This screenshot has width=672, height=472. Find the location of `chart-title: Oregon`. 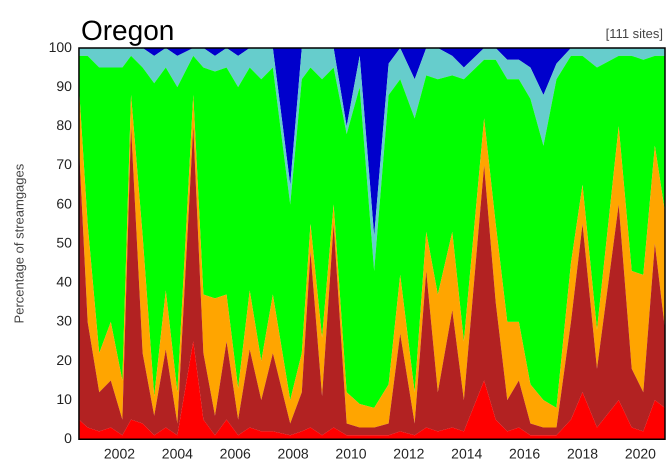

chart-title: Oregon is located at coordinates (127, 30).